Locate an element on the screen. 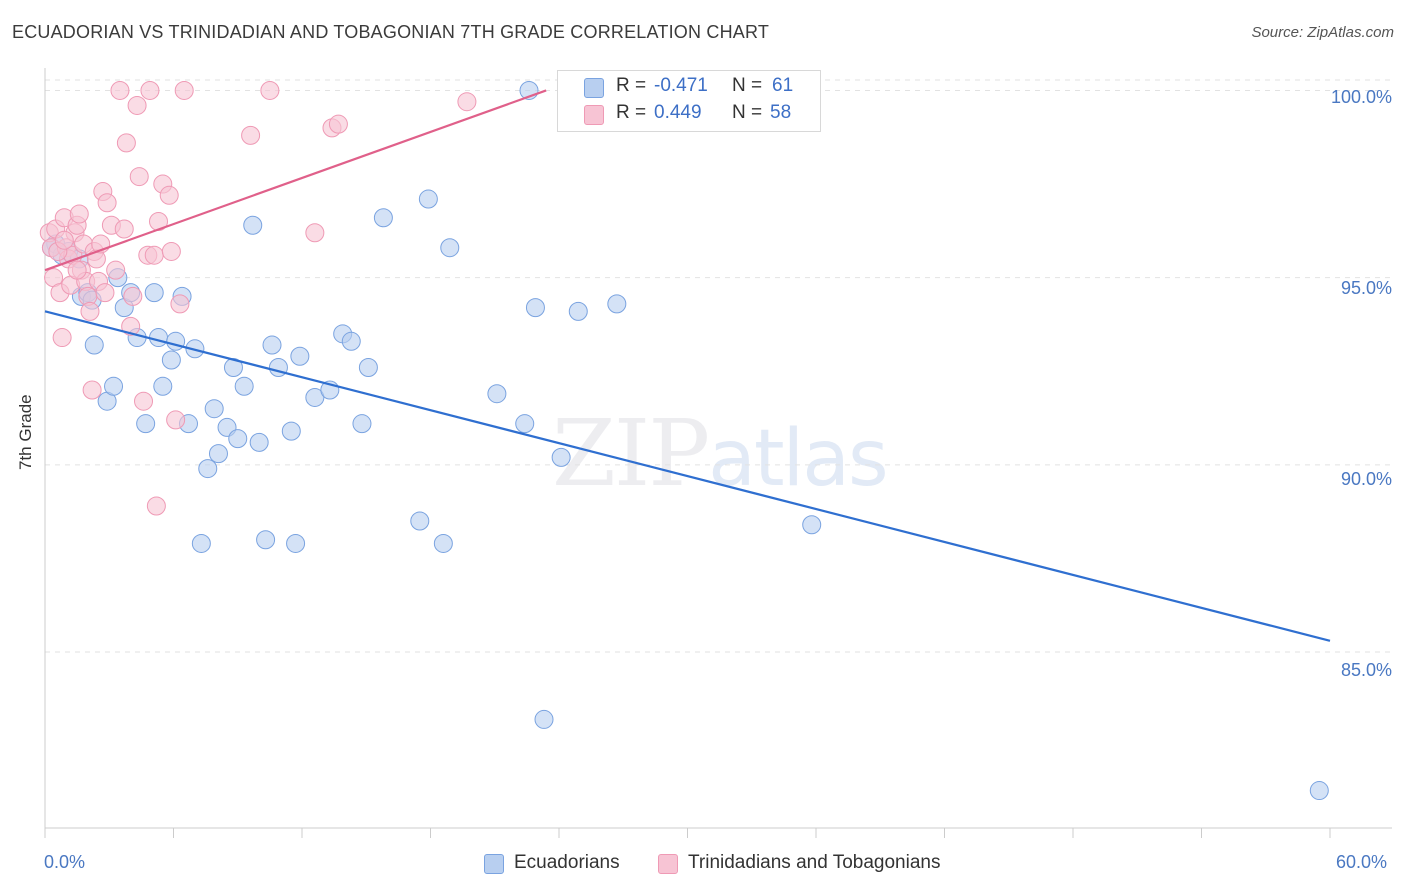  legend-r-value-1: -0.471 is located at coordinates (681, 85).